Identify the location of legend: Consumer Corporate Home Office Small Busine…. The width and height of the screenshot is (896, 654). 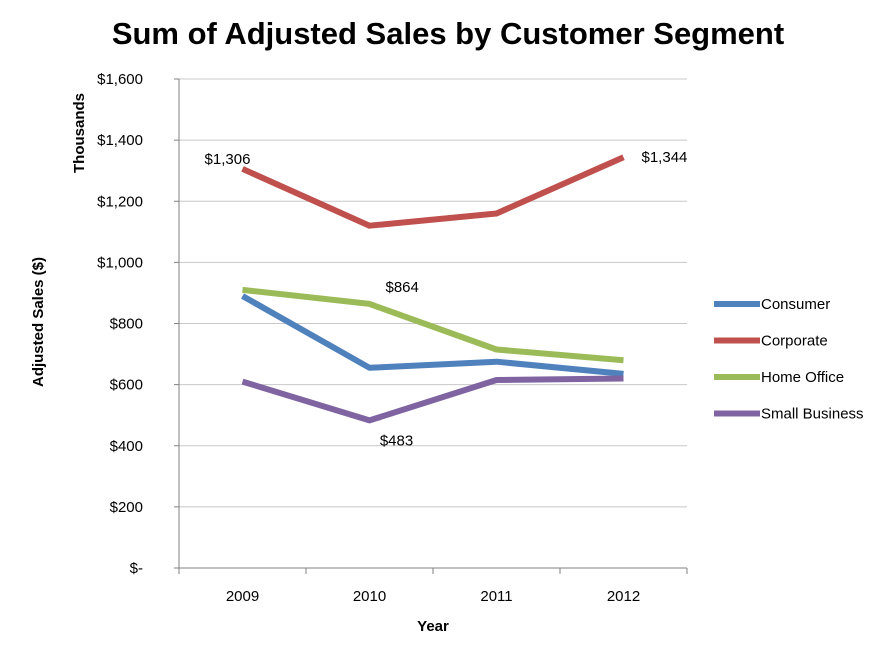
(789, 359).